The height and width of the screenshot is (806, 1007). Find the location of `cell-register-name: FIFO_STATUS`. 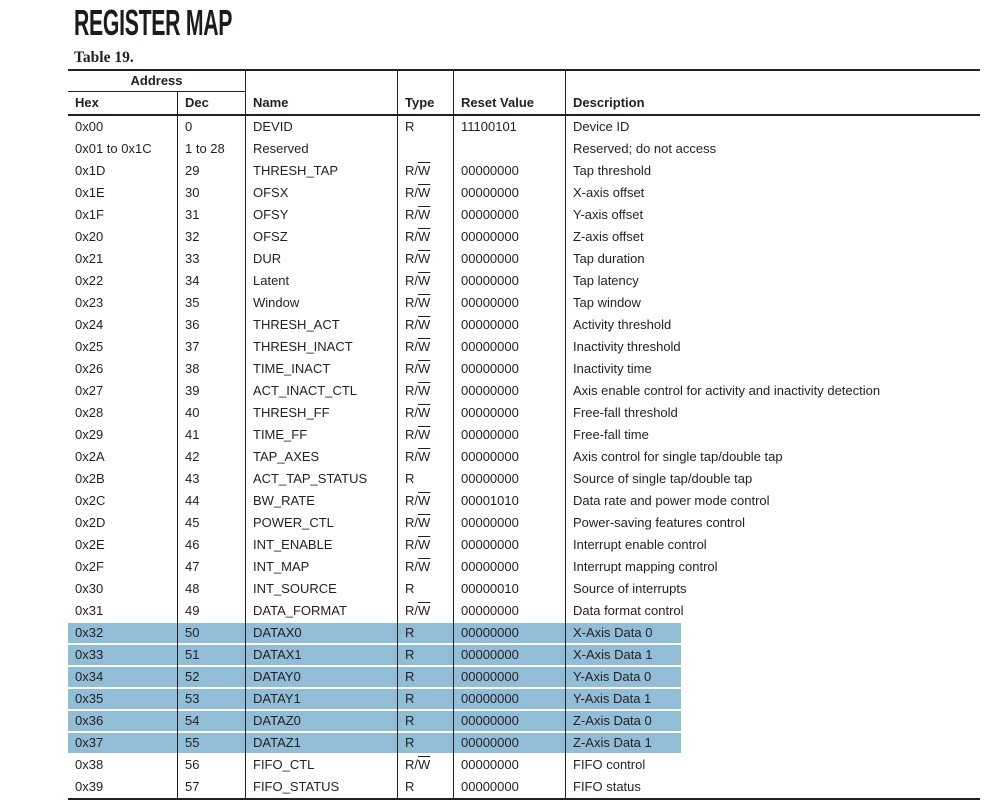

cell-register-name: FIFO_STATUS is located at coordinates (321, 787).